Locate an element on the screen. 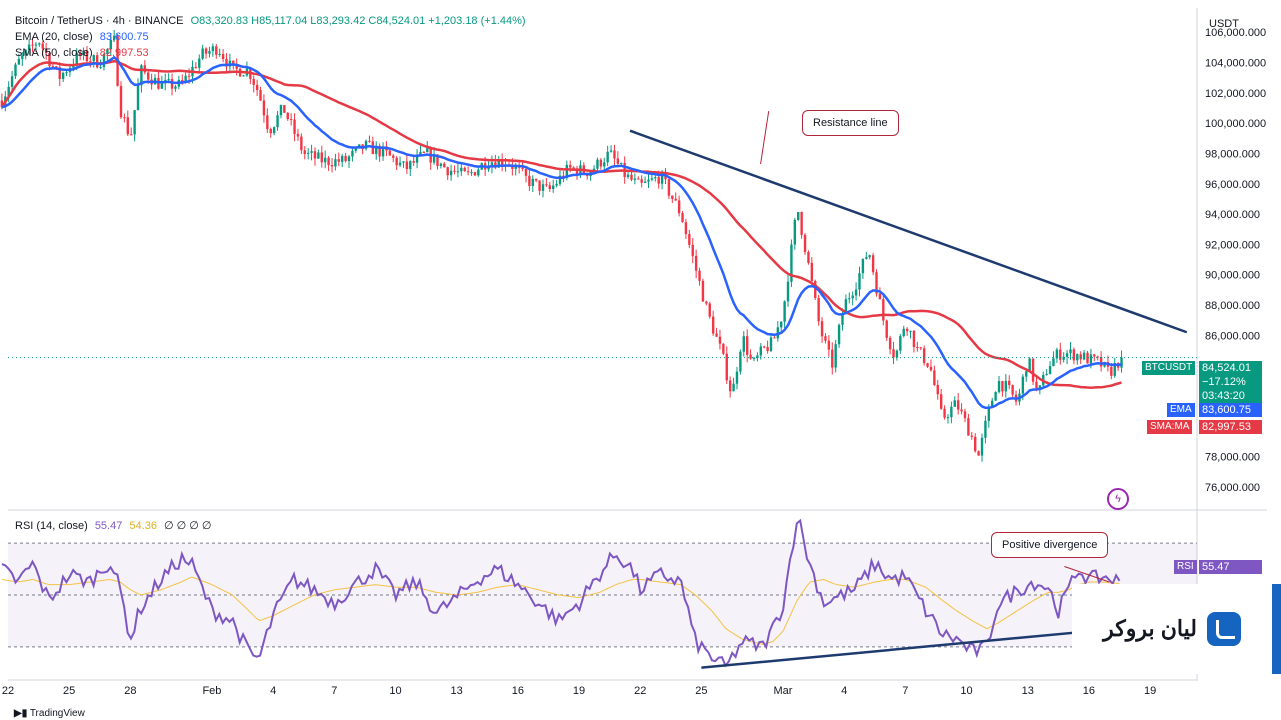 This screenshot has width=1281, height=720. ema-legend: EMA (20, close) 83,600.75 is located at coordinates (84, 37).